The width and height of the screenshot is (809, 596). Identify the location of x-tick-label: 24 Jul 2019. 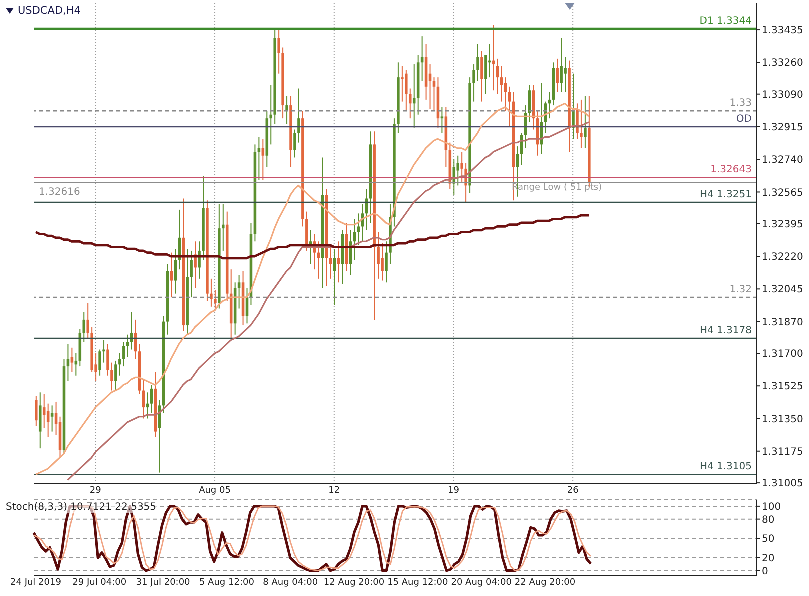
(36, 583).